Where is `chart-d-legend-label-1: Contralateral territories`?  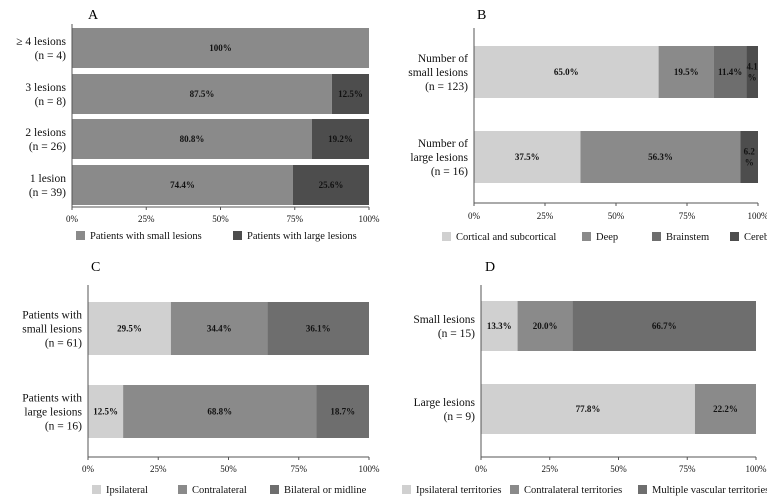
chart-d-legend-label-1: Contralateral territories is located at coordinates (573, 490).